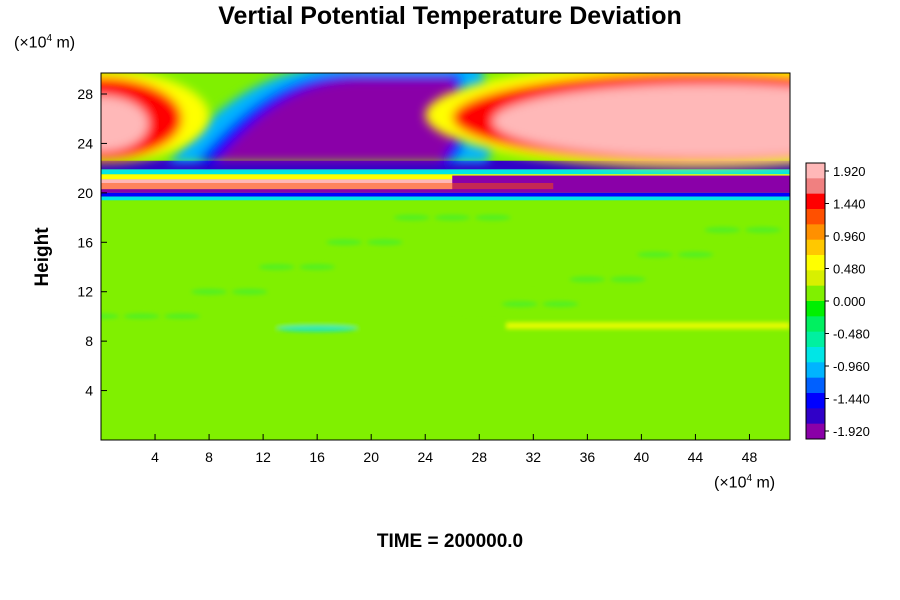  I want to click on left-edge-anomaly, so click(155, 118).